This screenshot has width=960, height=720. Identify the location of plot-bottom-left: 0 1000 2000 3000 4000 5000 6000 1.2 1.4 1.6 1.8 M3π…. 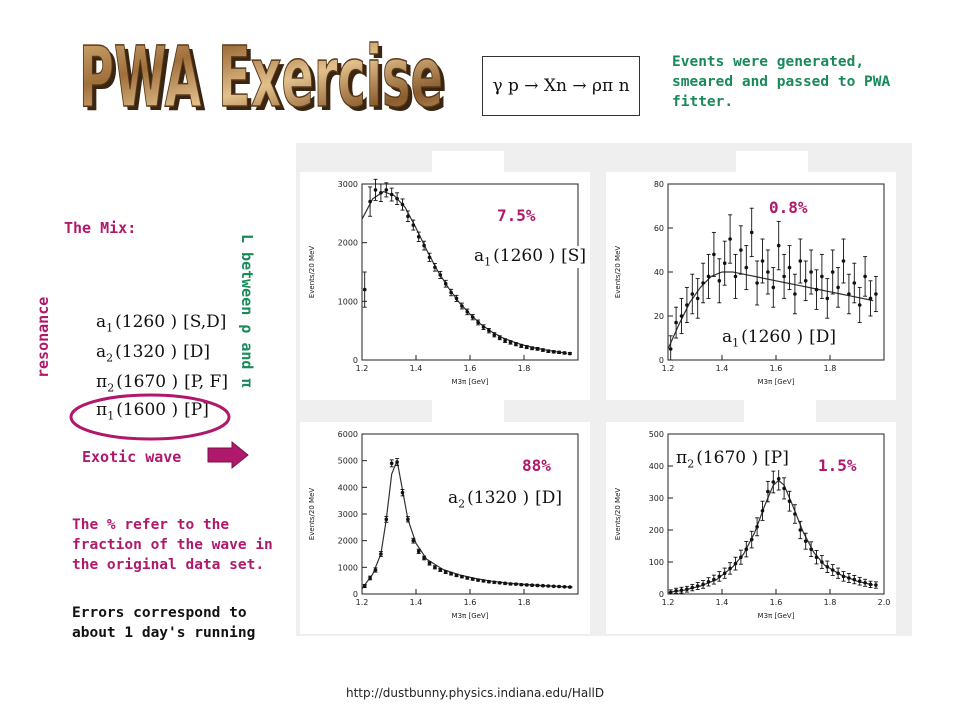
(445, 528).